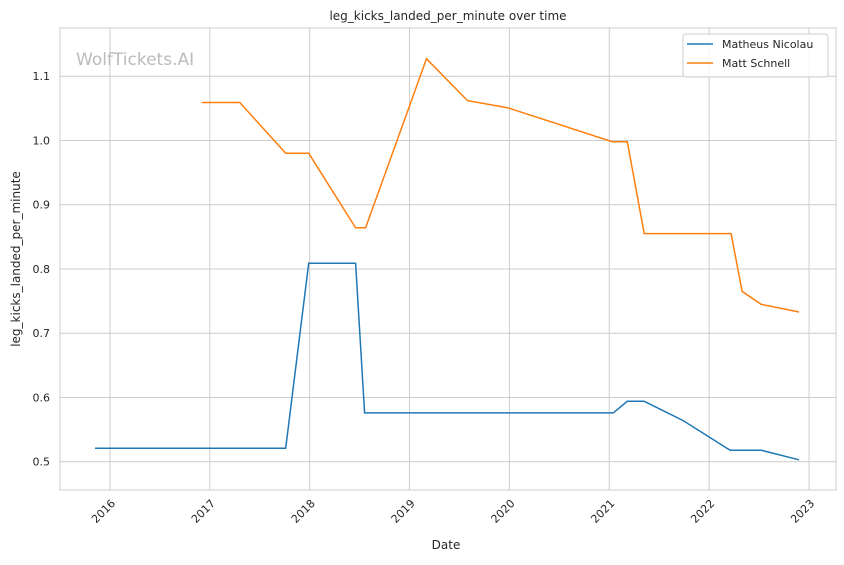 The width and height of the screenshot is (844, 565). What do you see at coordinates (42, 76) in the screenshot?
I see `y-tick-label: 1.1` at bounding box center [42, 76].